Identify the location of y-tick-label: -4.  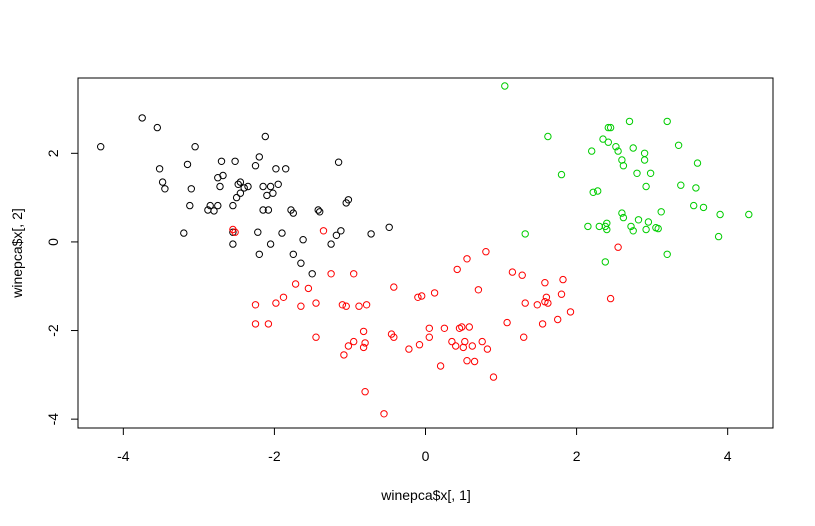
(53, 419).